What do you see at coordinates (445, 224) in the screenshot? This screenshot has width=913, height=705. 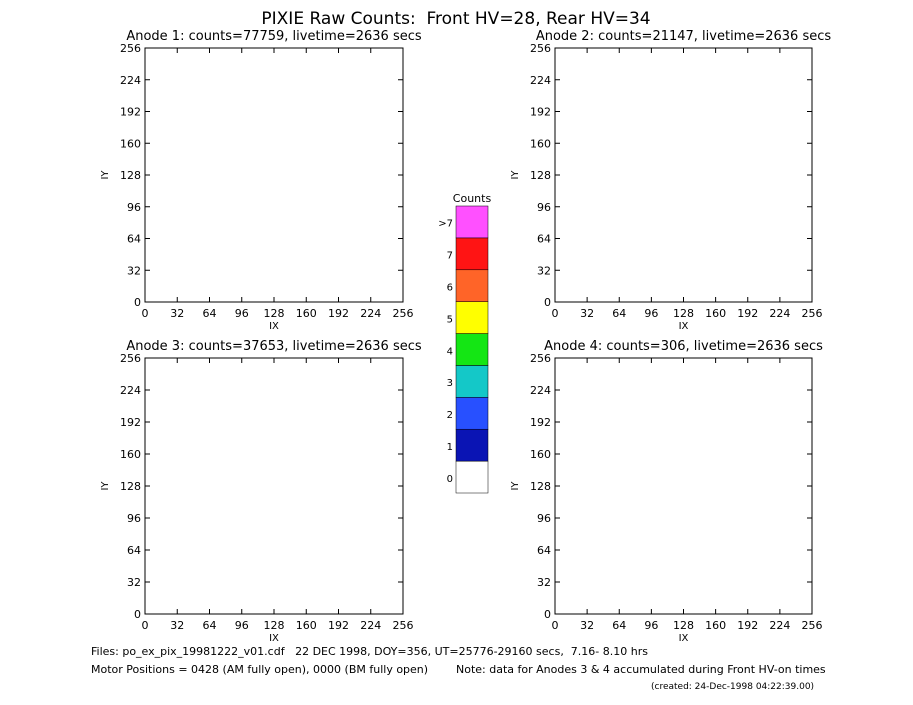 I see `colorbar-label: >7` at bounding box center [445, 224].